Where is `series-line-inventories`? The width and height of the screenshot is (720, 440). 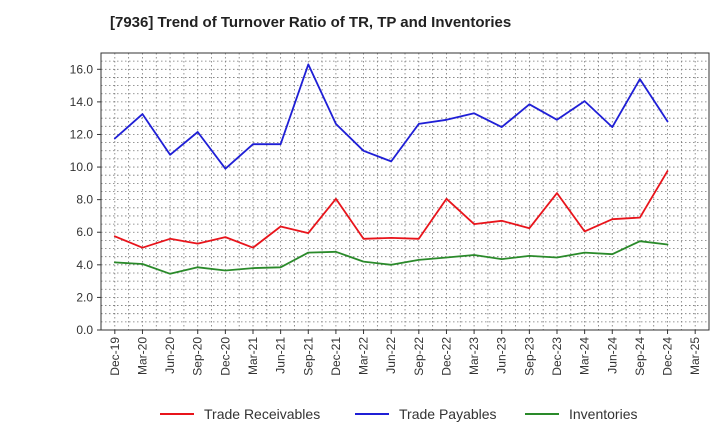
series-line-inventories is located at coordinates (391, 257).